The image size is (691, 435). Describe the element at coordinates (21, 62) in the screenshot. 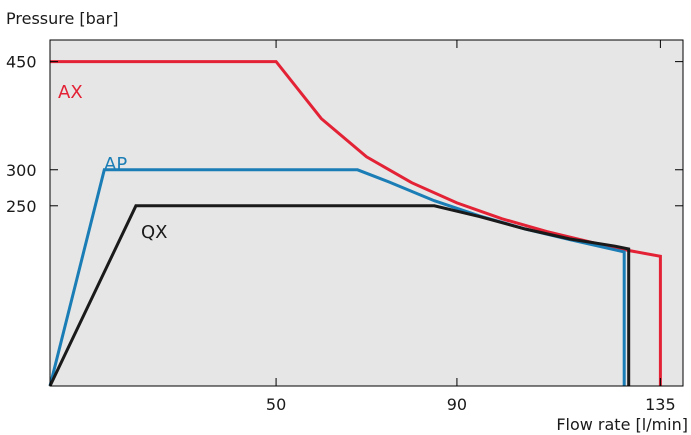

I see `y-tick-label: 450` at that location.